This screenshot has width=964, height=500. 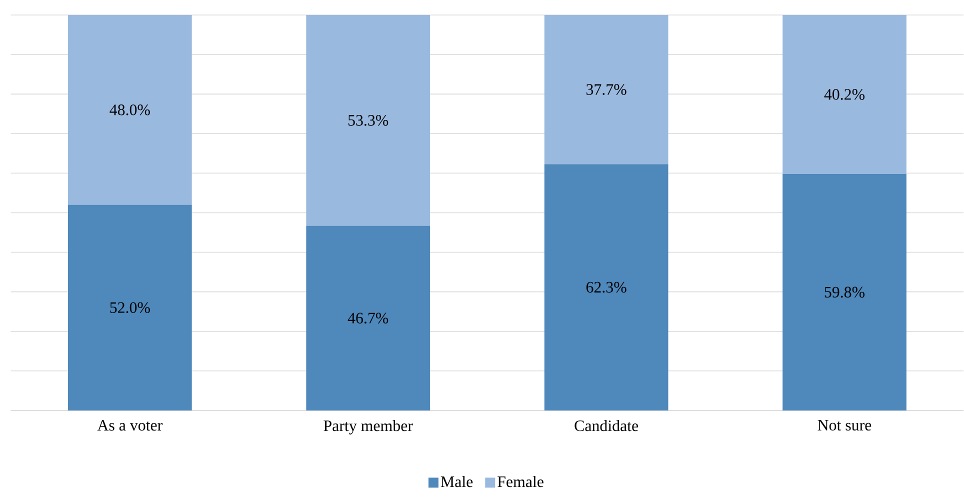 I want to click on data-label: 37.7%, so click(x=606, y=89).